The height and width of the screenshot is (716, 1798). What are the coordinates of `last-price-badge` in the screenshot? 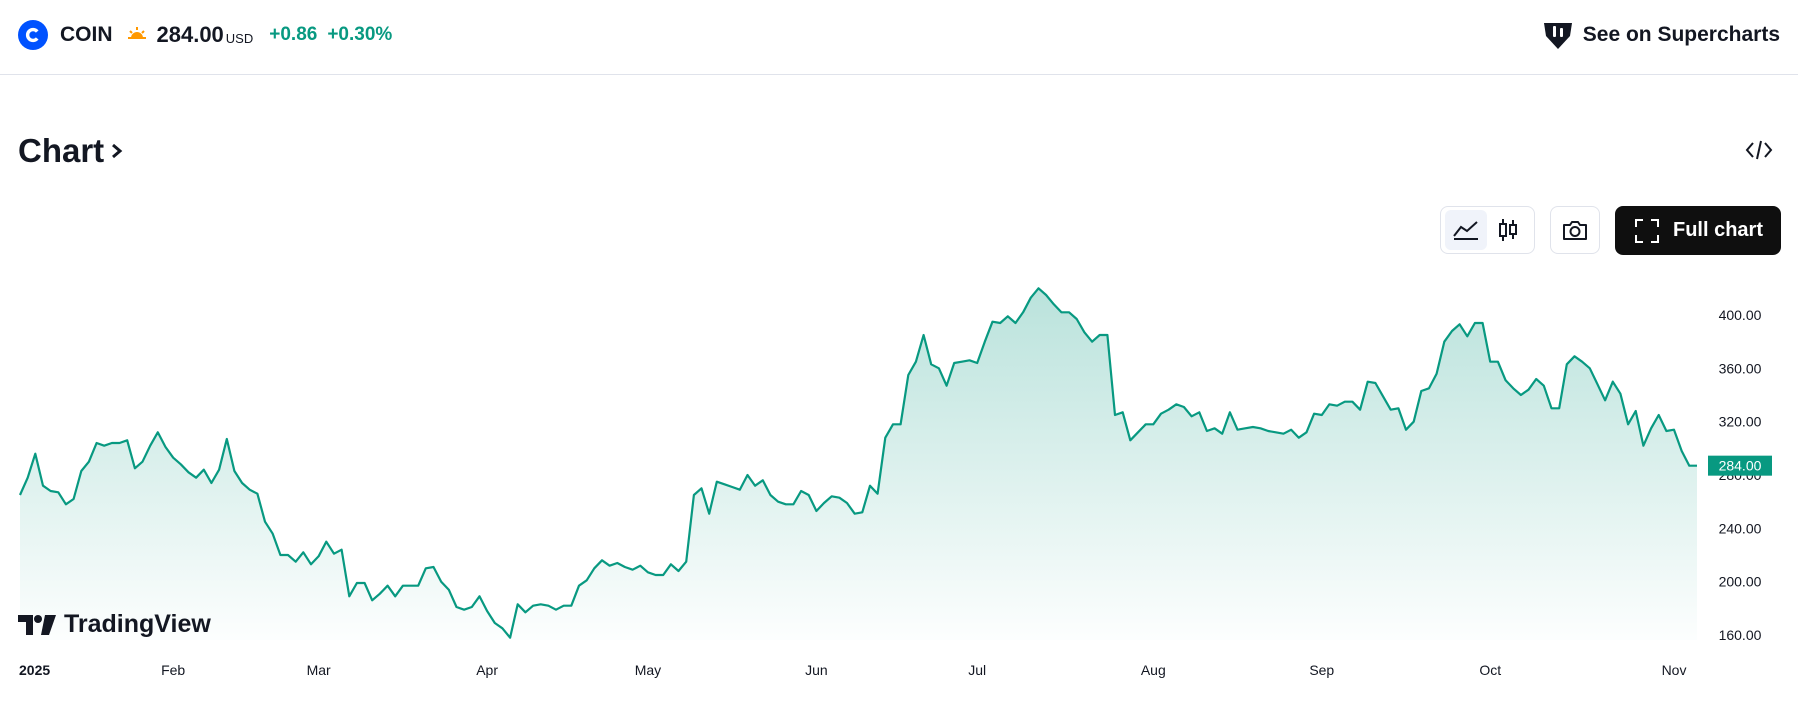 It's located at (1740, 465).